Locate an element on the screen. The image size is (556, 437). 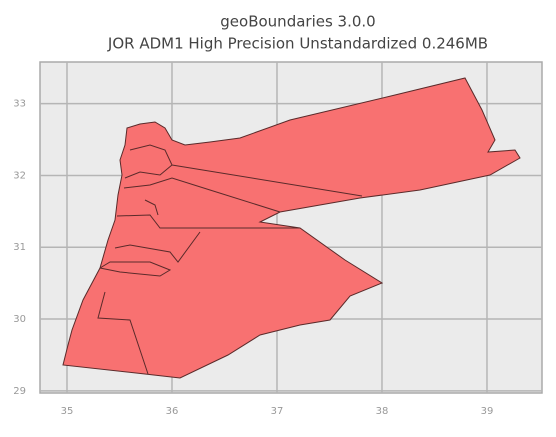
x-tick-label: 39 is located at coordinates (487, 411).